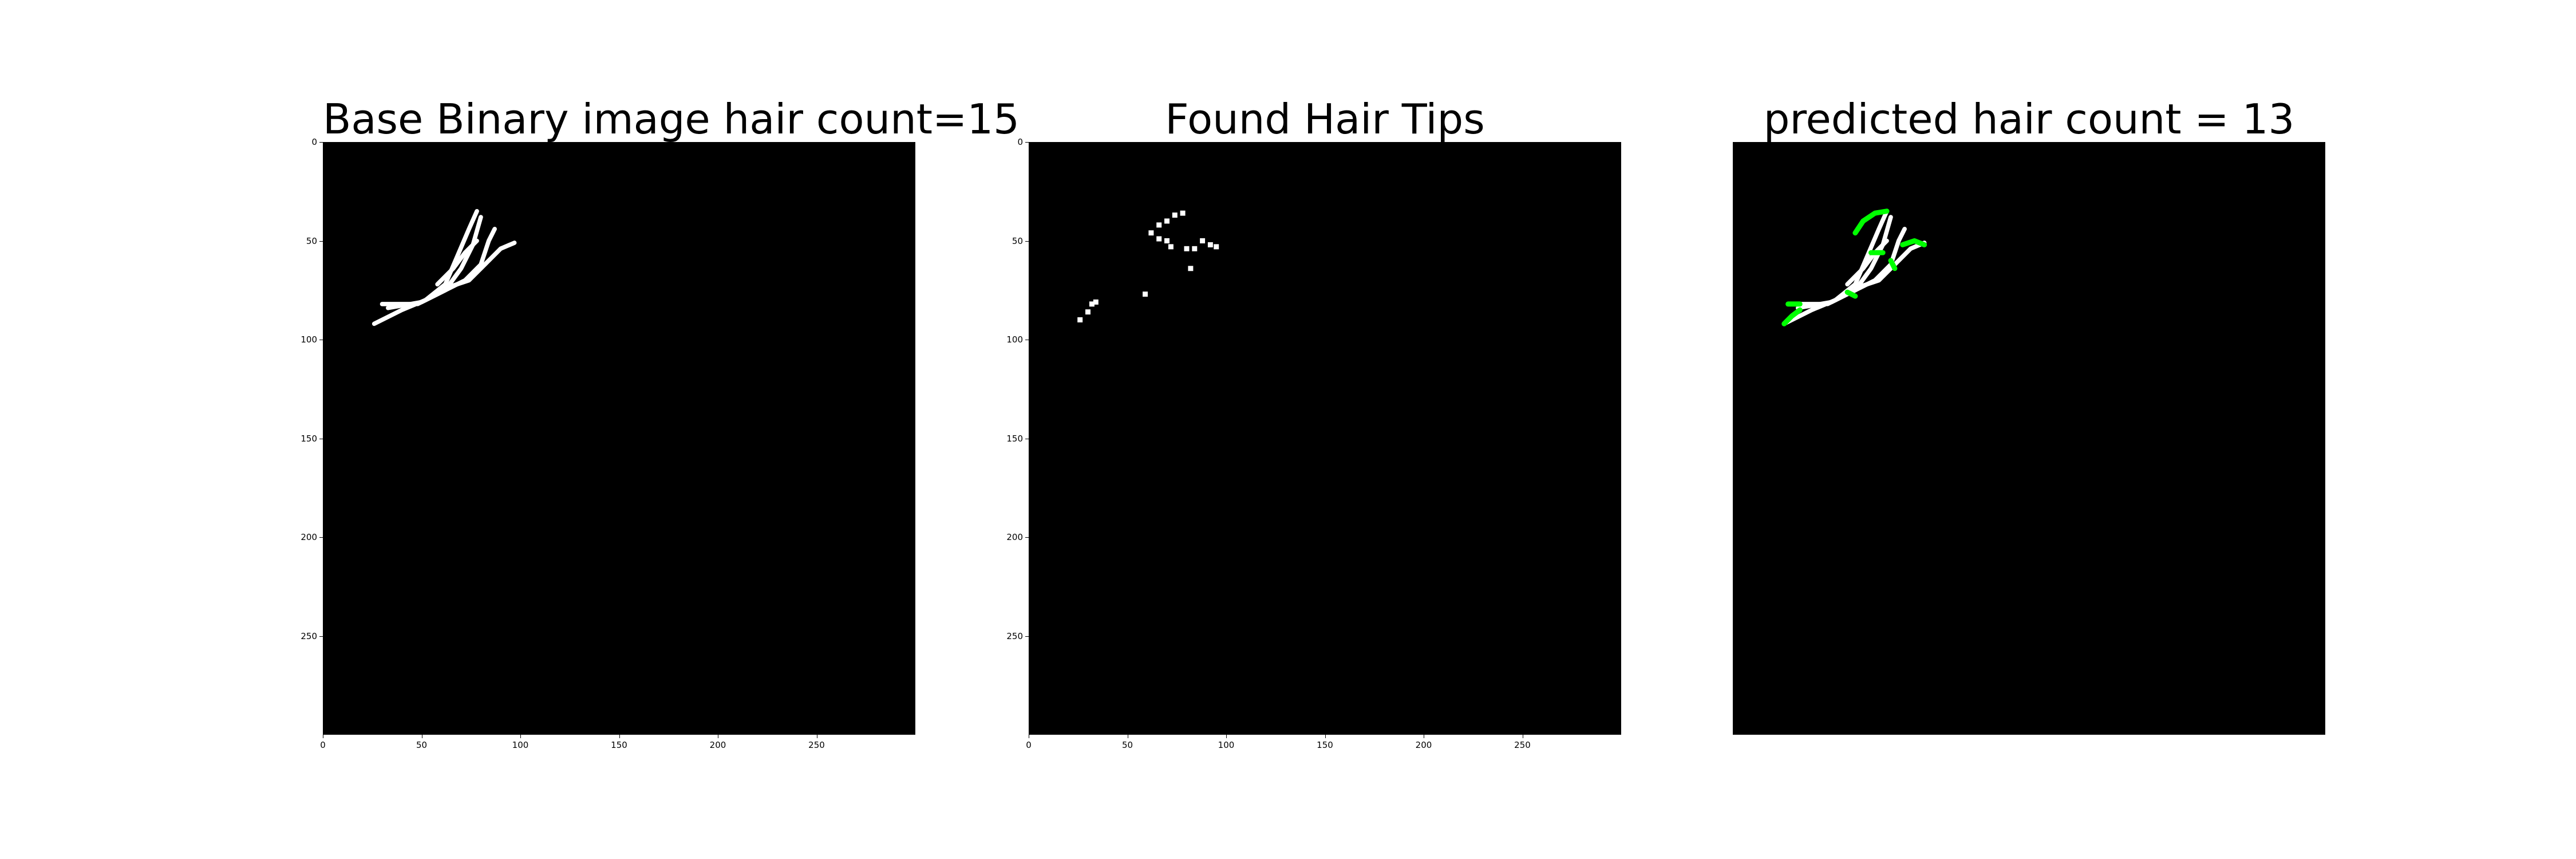  What do you see at coordinates (2029, 119) in the screenshot?
I see `panel-title: predicted hair count = 13` at bounding box center [2029, 119].